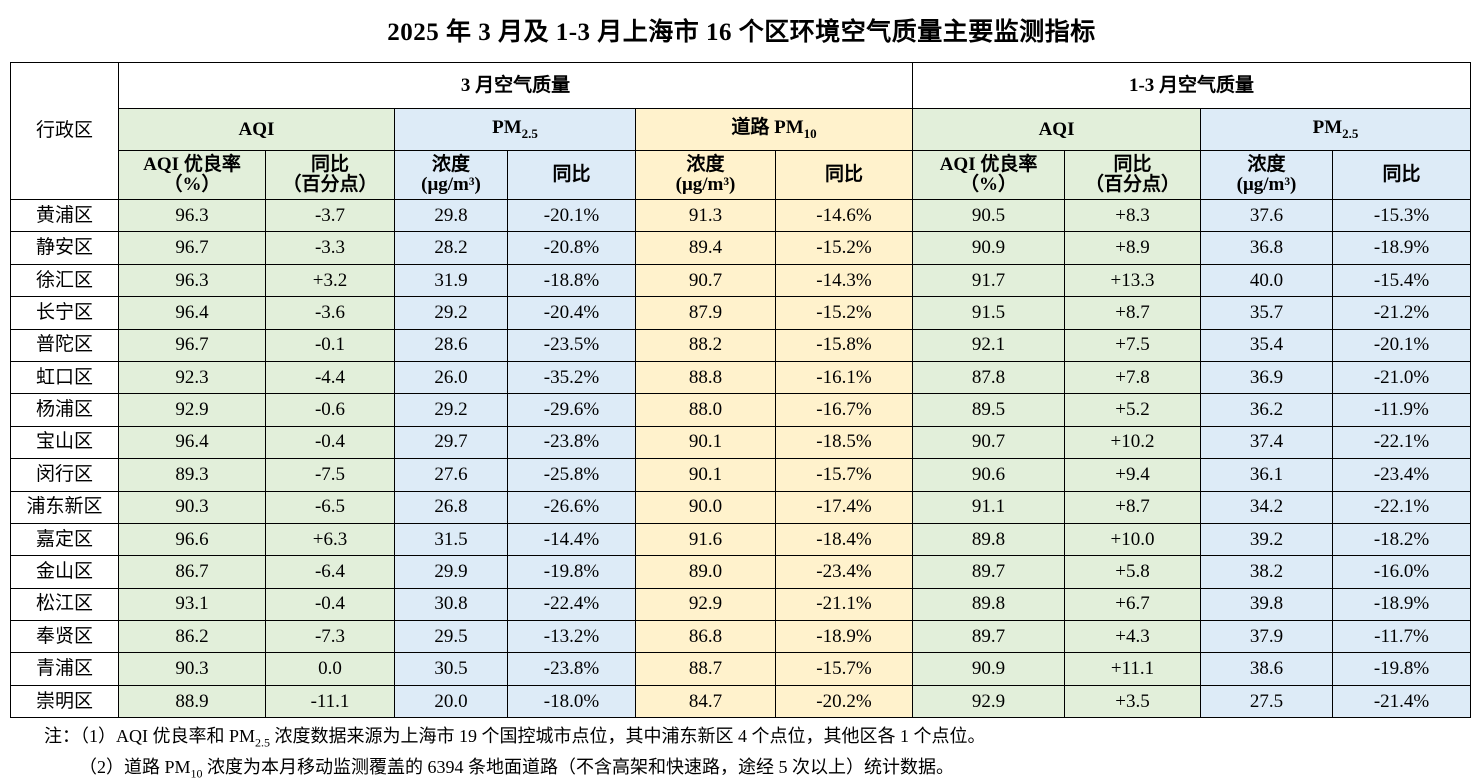 The height and width of the screenshot is (783, 1483). What do you see at coordinates (705, 604) in the screenshot?
I see `cell-m-road: 92.9` at bounding box center [705, 604].